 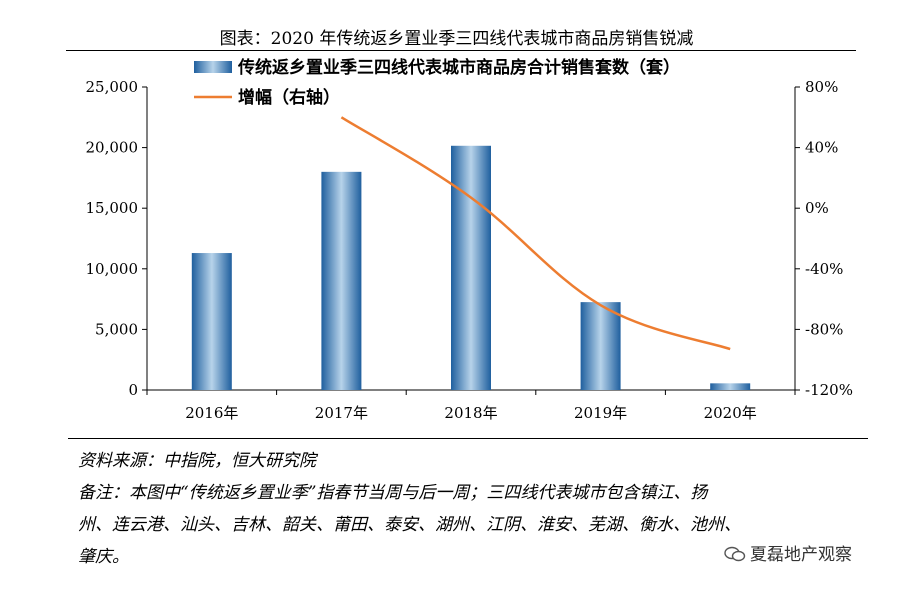 What do you see at coordinates (112, 269) in the screenshot?
I see `left-y-tick-label: 10,000` at bounding box center [112, 269].